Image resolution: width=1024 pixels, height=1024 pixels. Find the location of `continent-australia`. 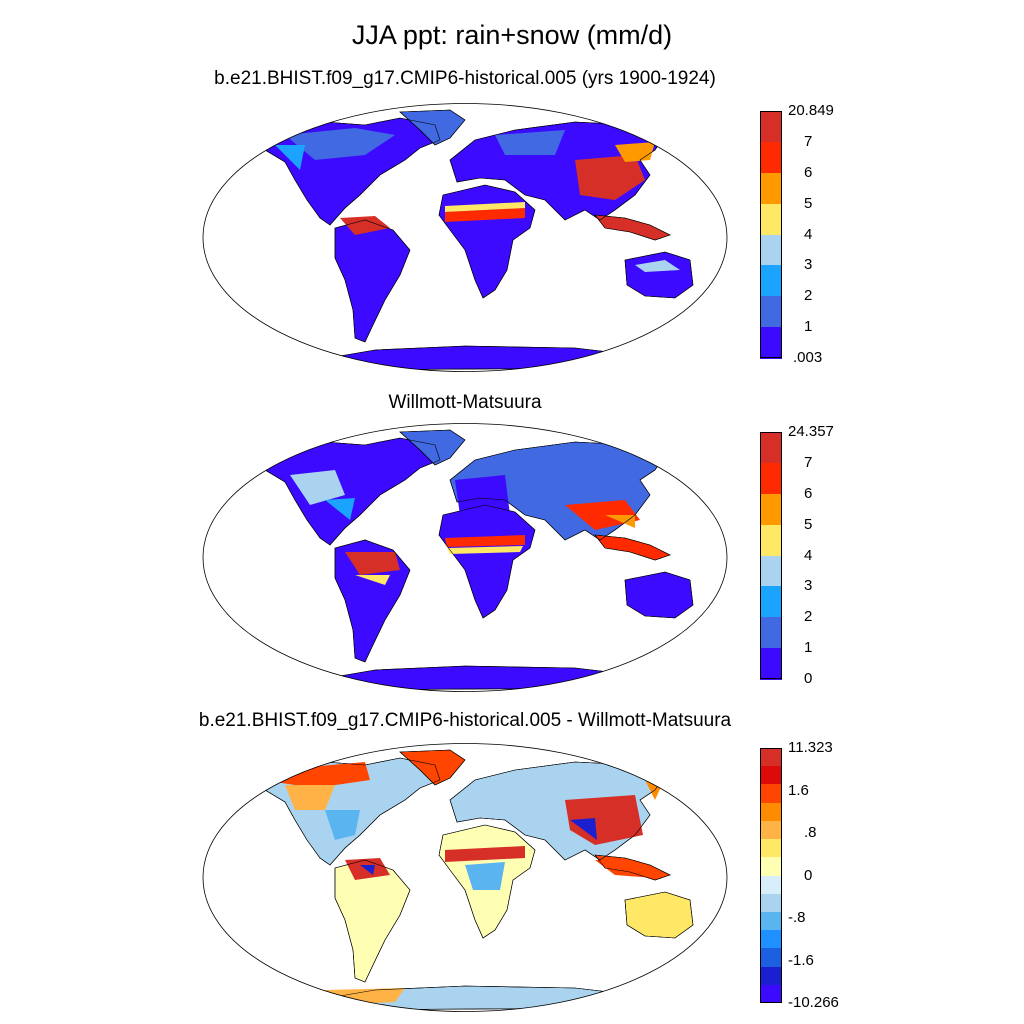

continent-australia is located at coordinates (659, 915).